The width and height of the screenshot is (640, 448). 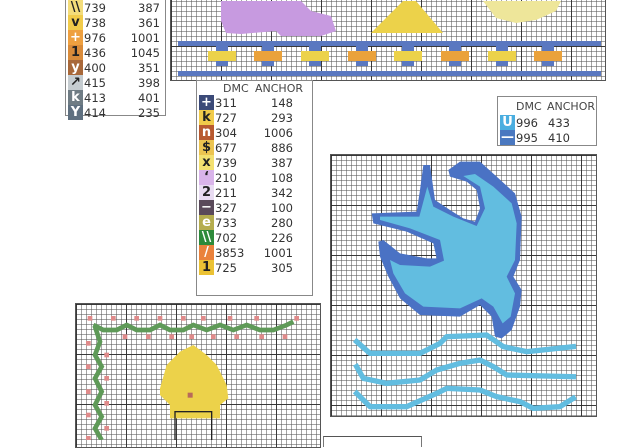 I want to click on legend-symbol-swatch: 2, so click(x=206, y=192).